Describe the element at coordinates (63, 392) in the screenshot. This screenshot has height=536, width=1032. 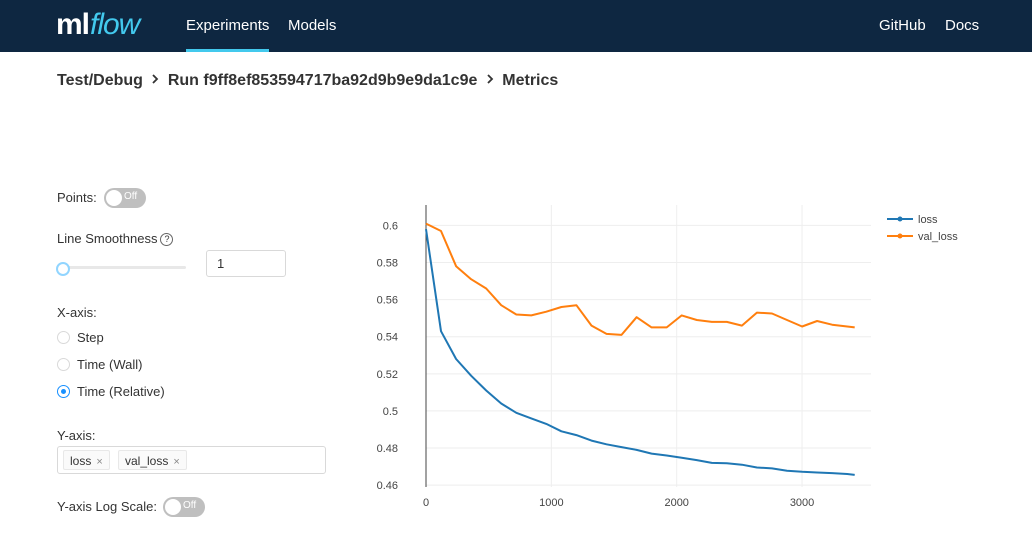
I see `radio-circle-checked` at that location.